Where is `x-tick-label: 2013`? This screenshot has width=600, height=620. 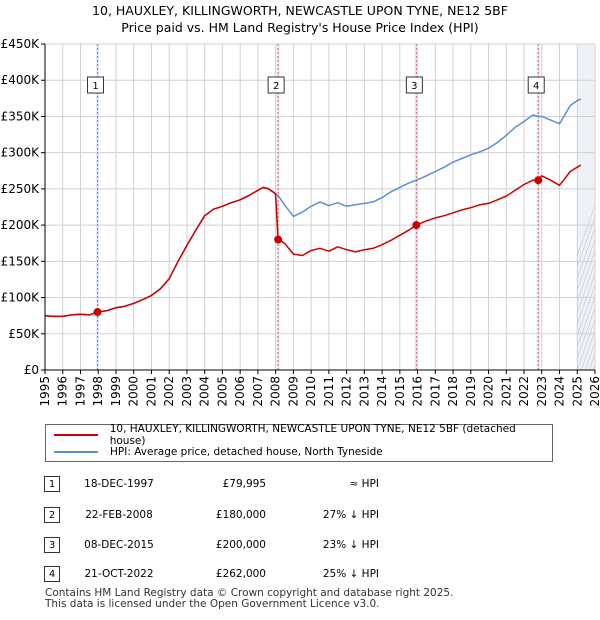
x-tick-label: 2013 is located at coordinates (364, 391).